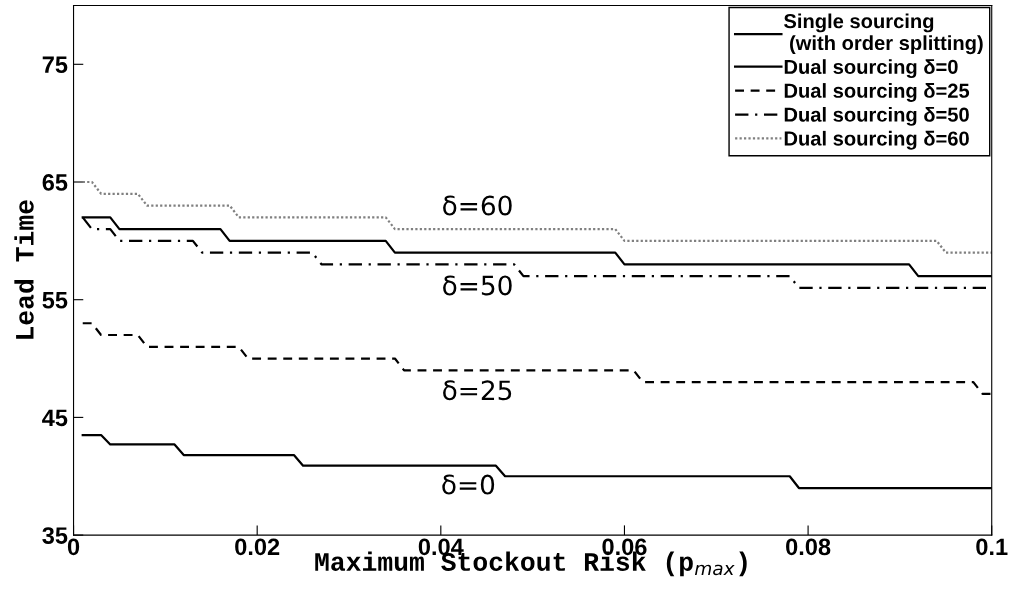 The image size is (1013, 606). What do you see at coordinates (55, 65) in the screenshot?
I see `y-tick-label: 75` at bounding box center [55, 65].